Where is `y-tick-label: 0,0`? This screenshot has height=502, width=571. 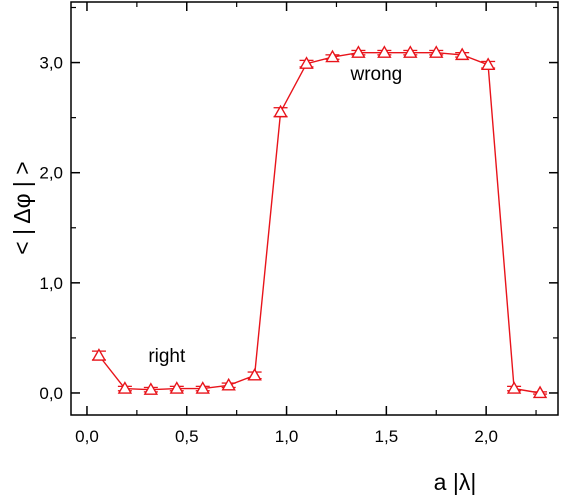 y-tick-label: 0,0 is located at coordinates (51, 393).